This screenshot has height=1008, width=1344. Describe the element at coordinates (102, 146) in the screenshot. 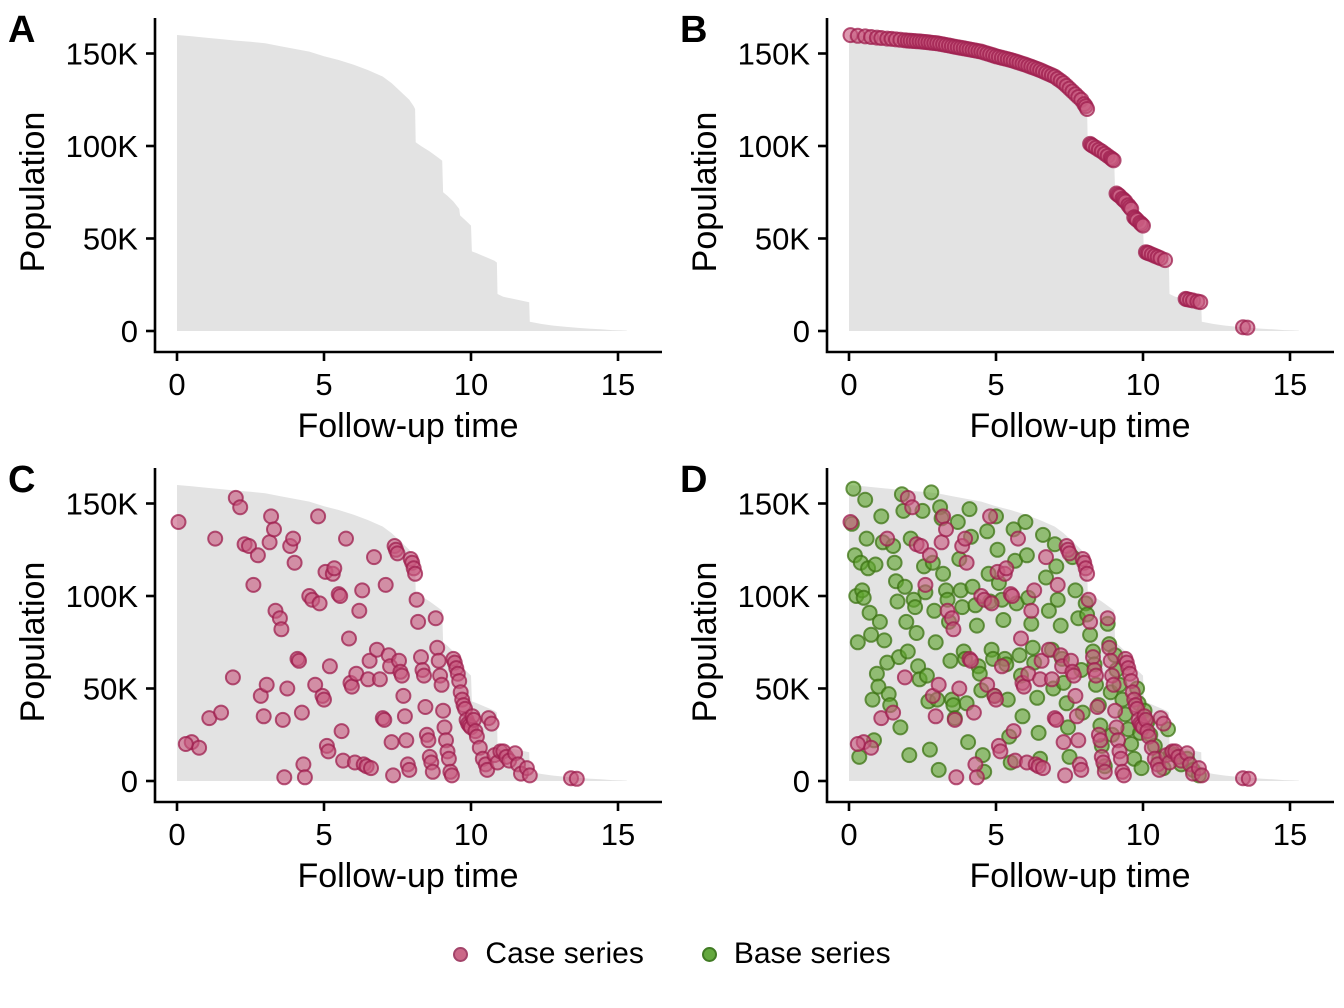

I see `y-tick-label: 100K` at that location.